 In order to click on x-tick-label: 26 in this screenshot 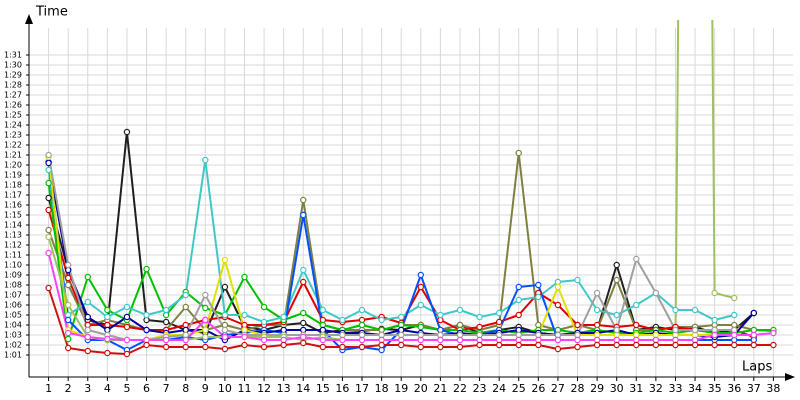, I will do `click(538, 388)`.